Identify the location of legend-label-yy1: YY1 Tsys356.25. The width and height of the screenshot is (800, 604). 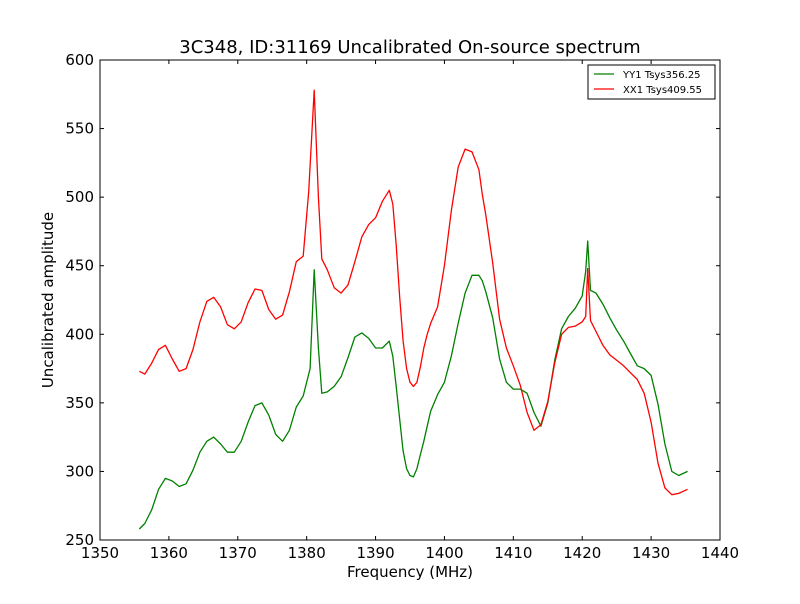
(661, 75).